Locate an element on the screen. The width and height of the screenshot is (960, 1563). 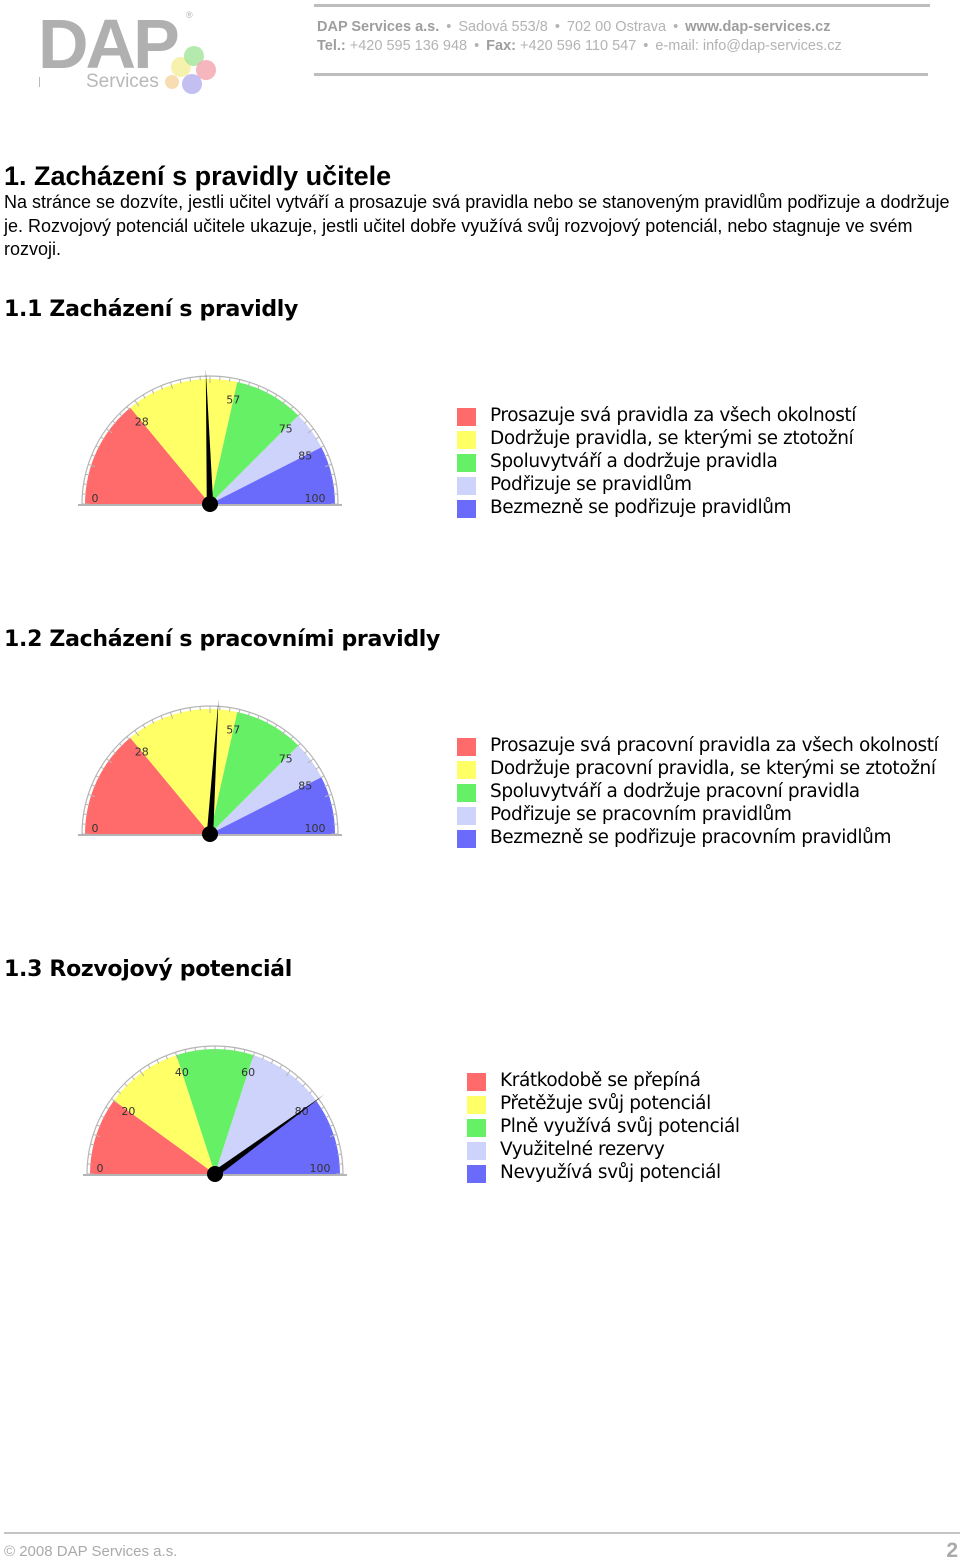
gauge-sector-green is located at coordinates (254, 443).